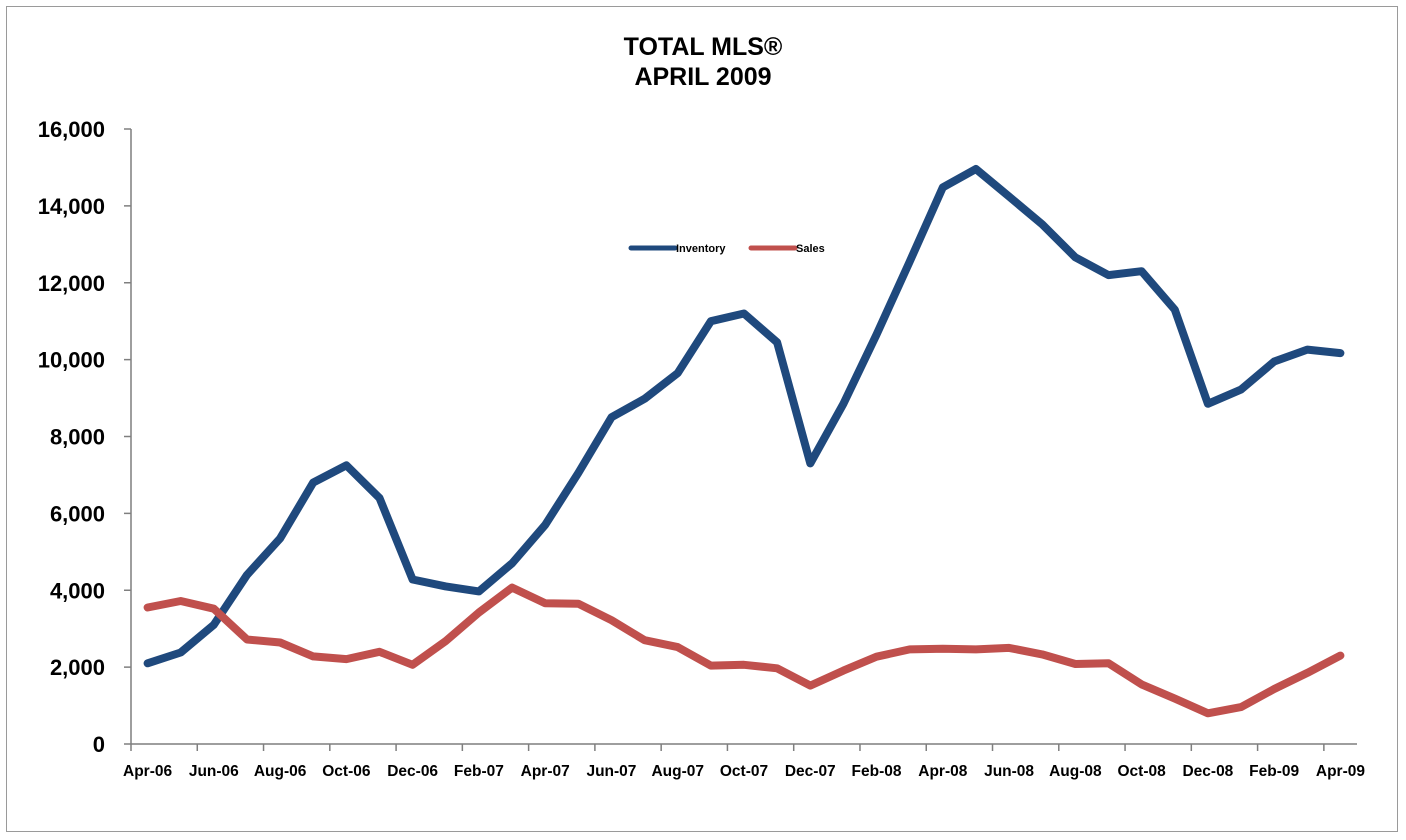 Image resolution: width=1406 pixels, height=840 pixels. I want to click on y-tick-label: 2,000, so click(77, 667).